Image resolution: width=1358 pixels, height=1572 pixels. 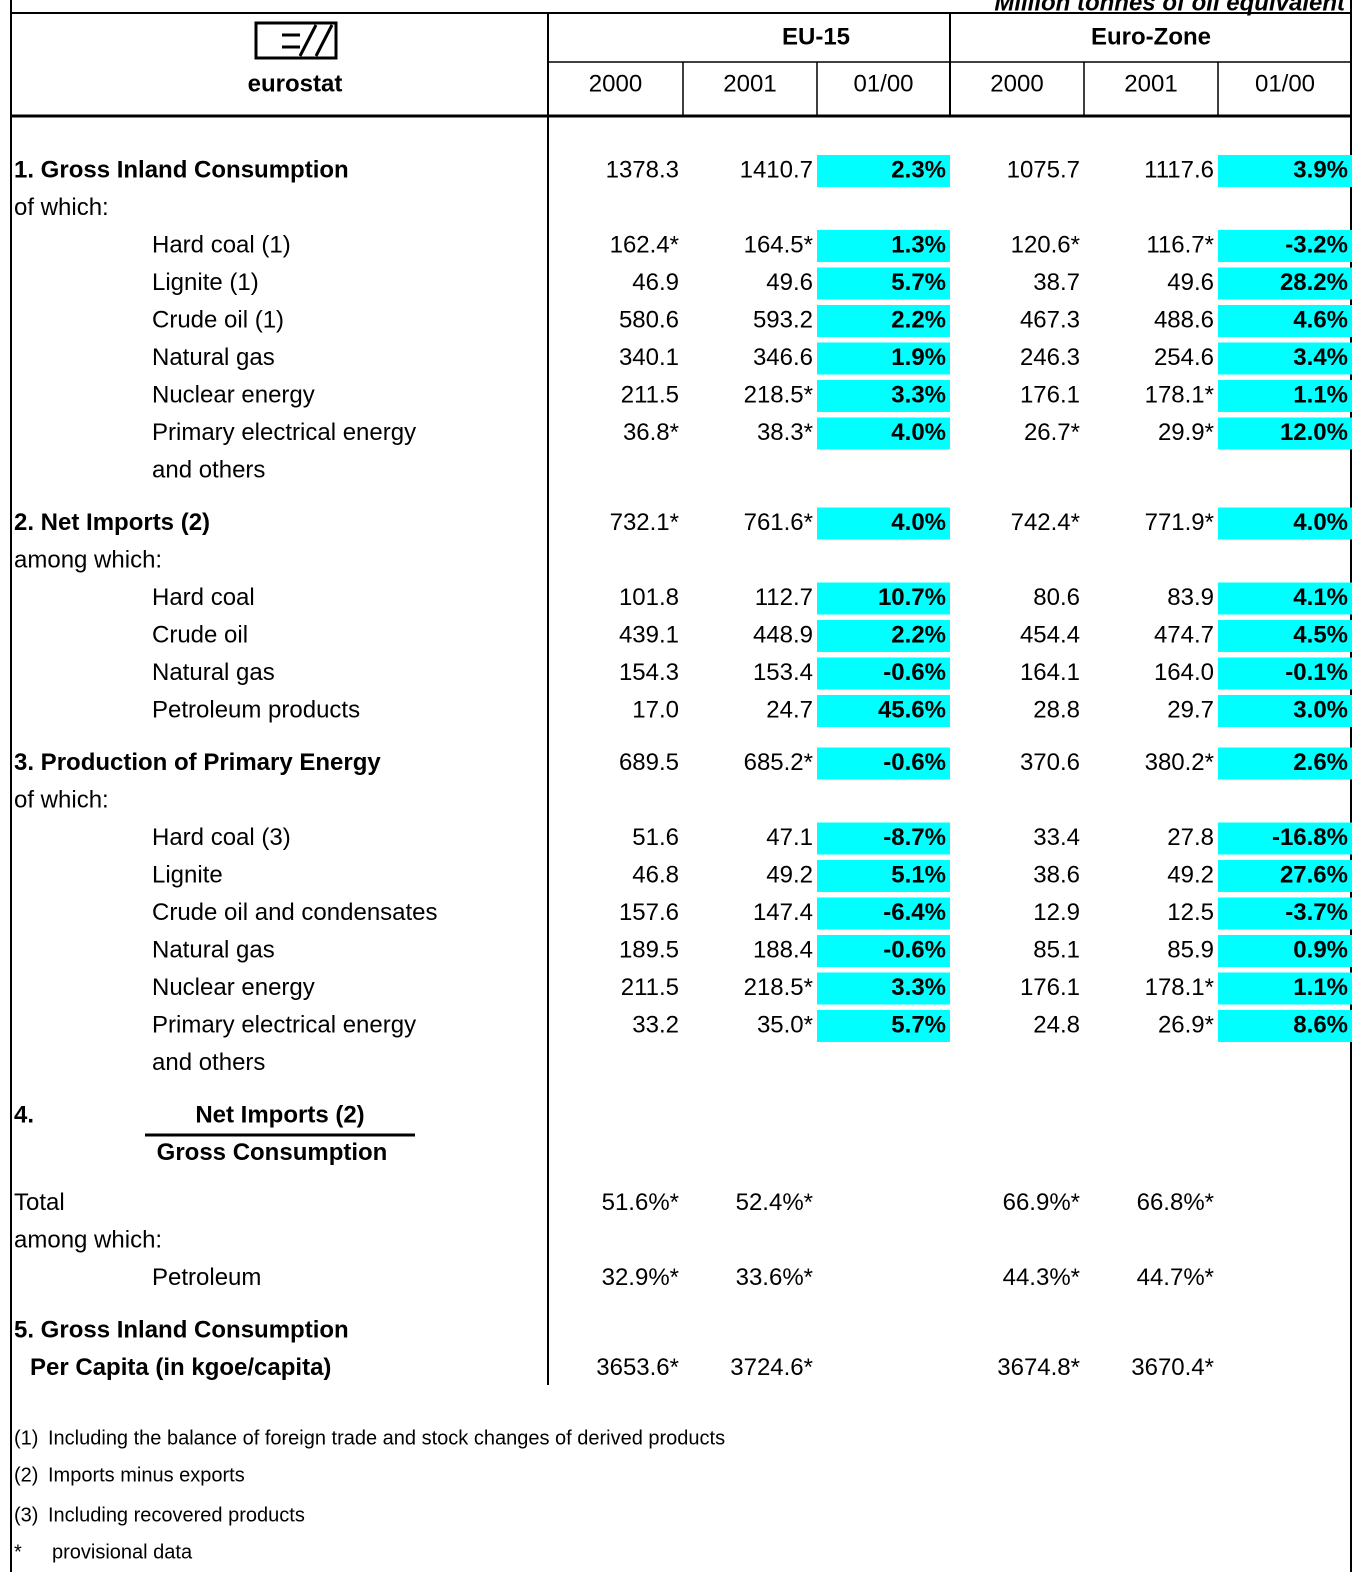 What do you see at coordinates (640, 1277) in the screenshot?
I see `cell: 32.9%*` at bounding box center [640, 1277].